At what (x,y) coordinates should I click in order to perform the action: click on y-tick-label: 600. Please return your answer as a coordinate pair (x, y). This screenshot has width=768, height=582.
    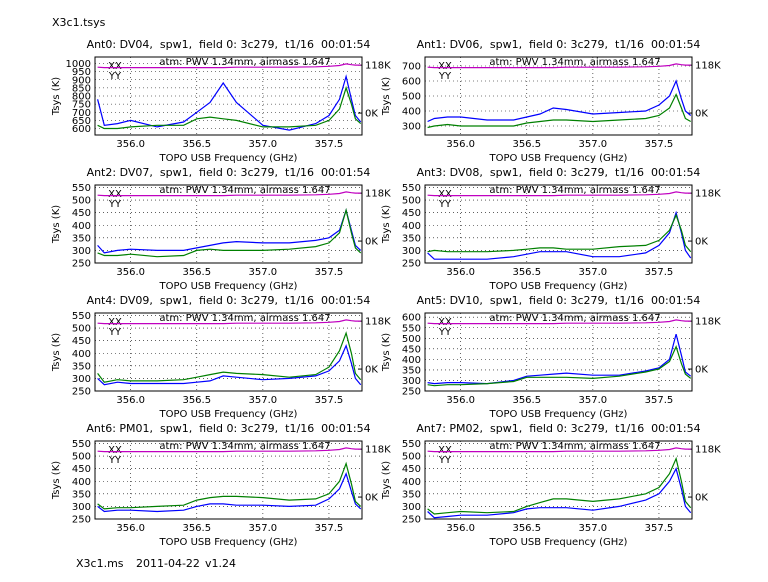
    Looking at the image, I should click on (411, 318).